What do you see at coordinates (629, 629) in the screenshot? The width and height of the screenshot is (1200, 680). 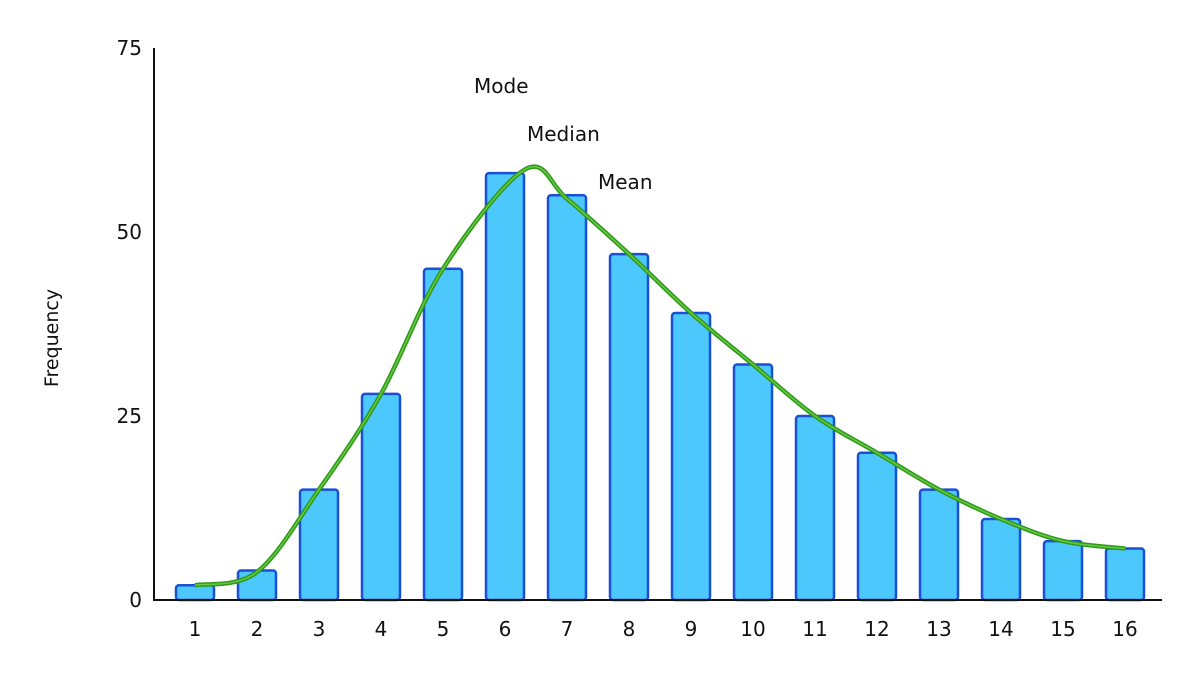 I see `x-tick-8: 8` at bounding box center [629, 629].